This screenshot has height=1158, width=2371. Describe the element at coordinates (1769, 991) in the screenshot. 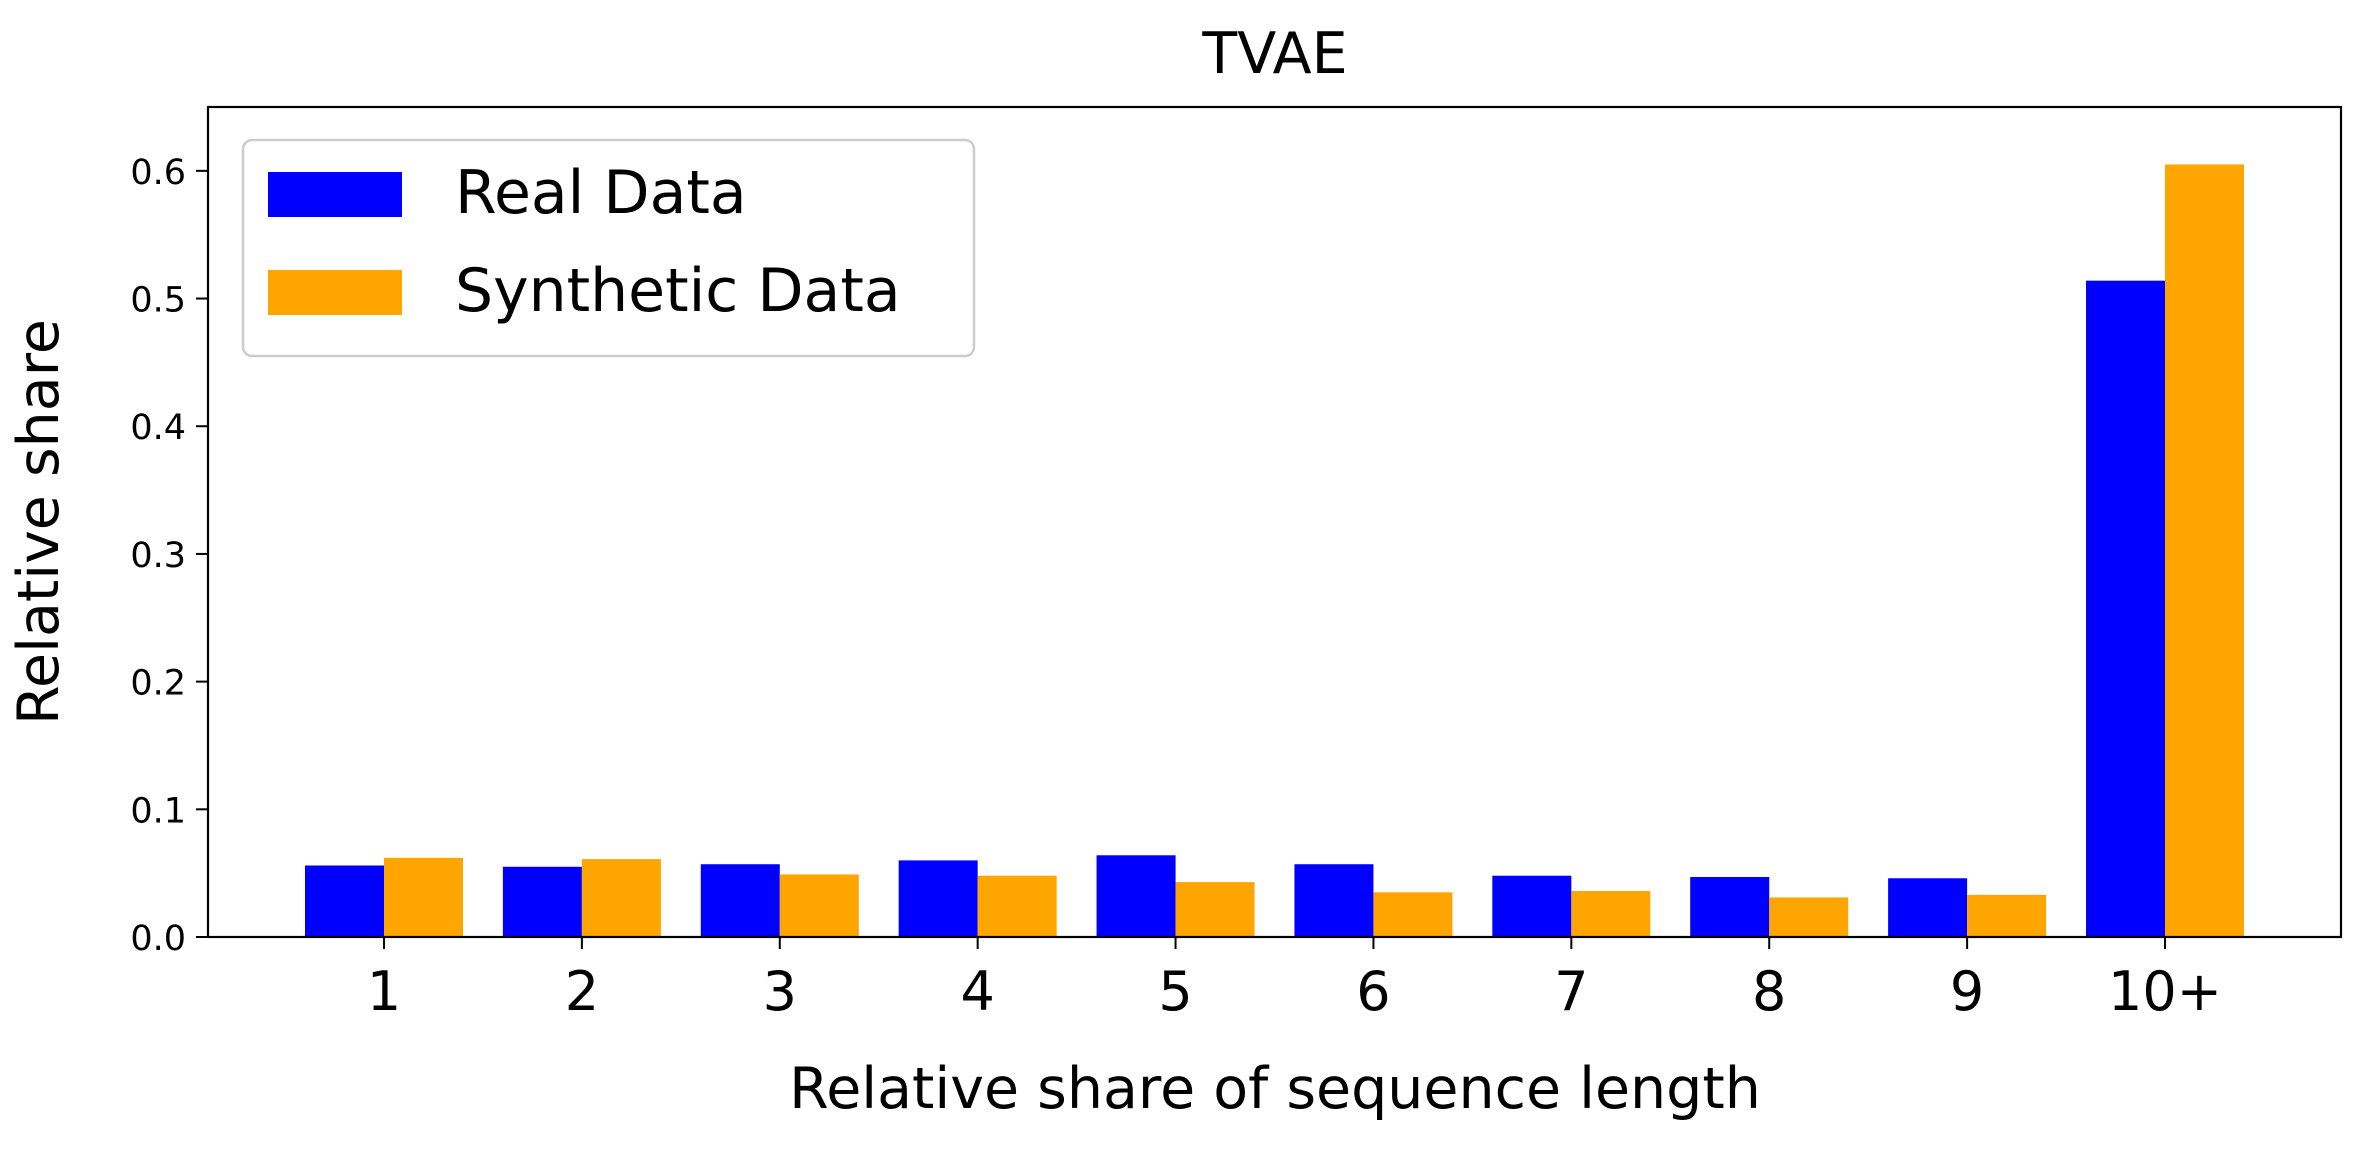

I see `x-tick-label: 8` at that location.